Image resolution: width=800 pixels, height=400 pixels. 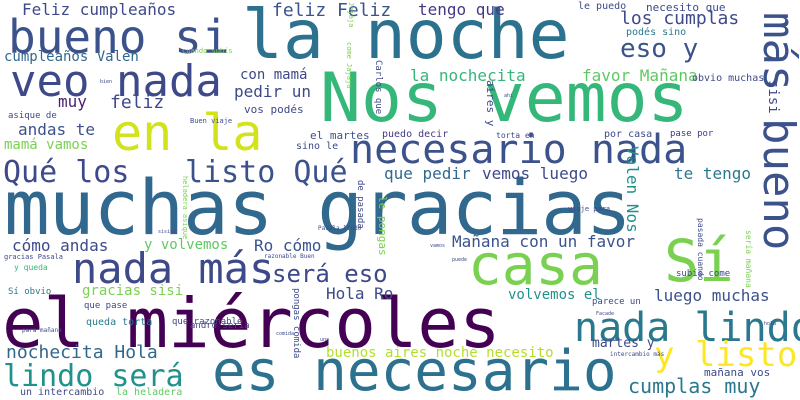 I want to click on word-martes-y: martes y, so click(x=623, y=343).